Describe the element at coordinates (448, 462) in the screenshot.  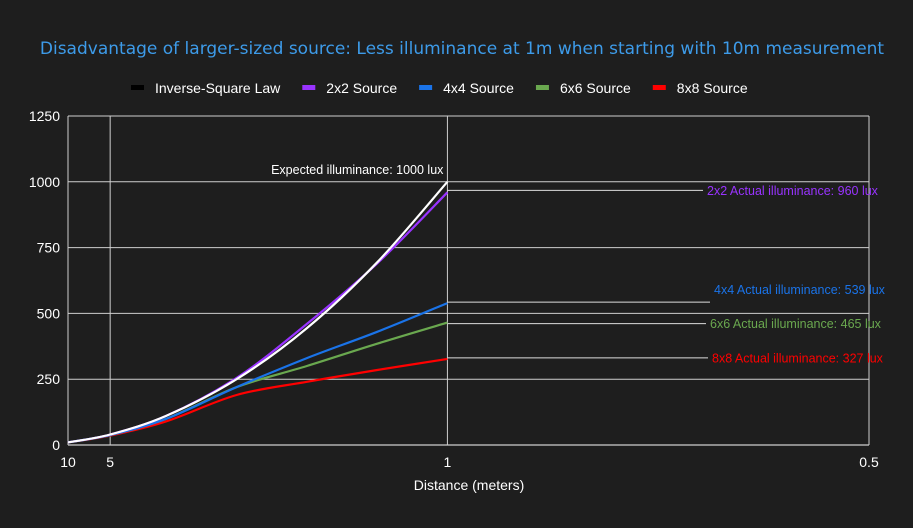
I see `x-tick-label: 1` at that location.